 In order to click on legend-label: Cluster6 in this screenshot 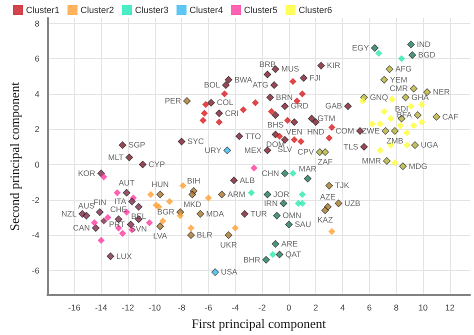, I will do `click(315, 10)`.